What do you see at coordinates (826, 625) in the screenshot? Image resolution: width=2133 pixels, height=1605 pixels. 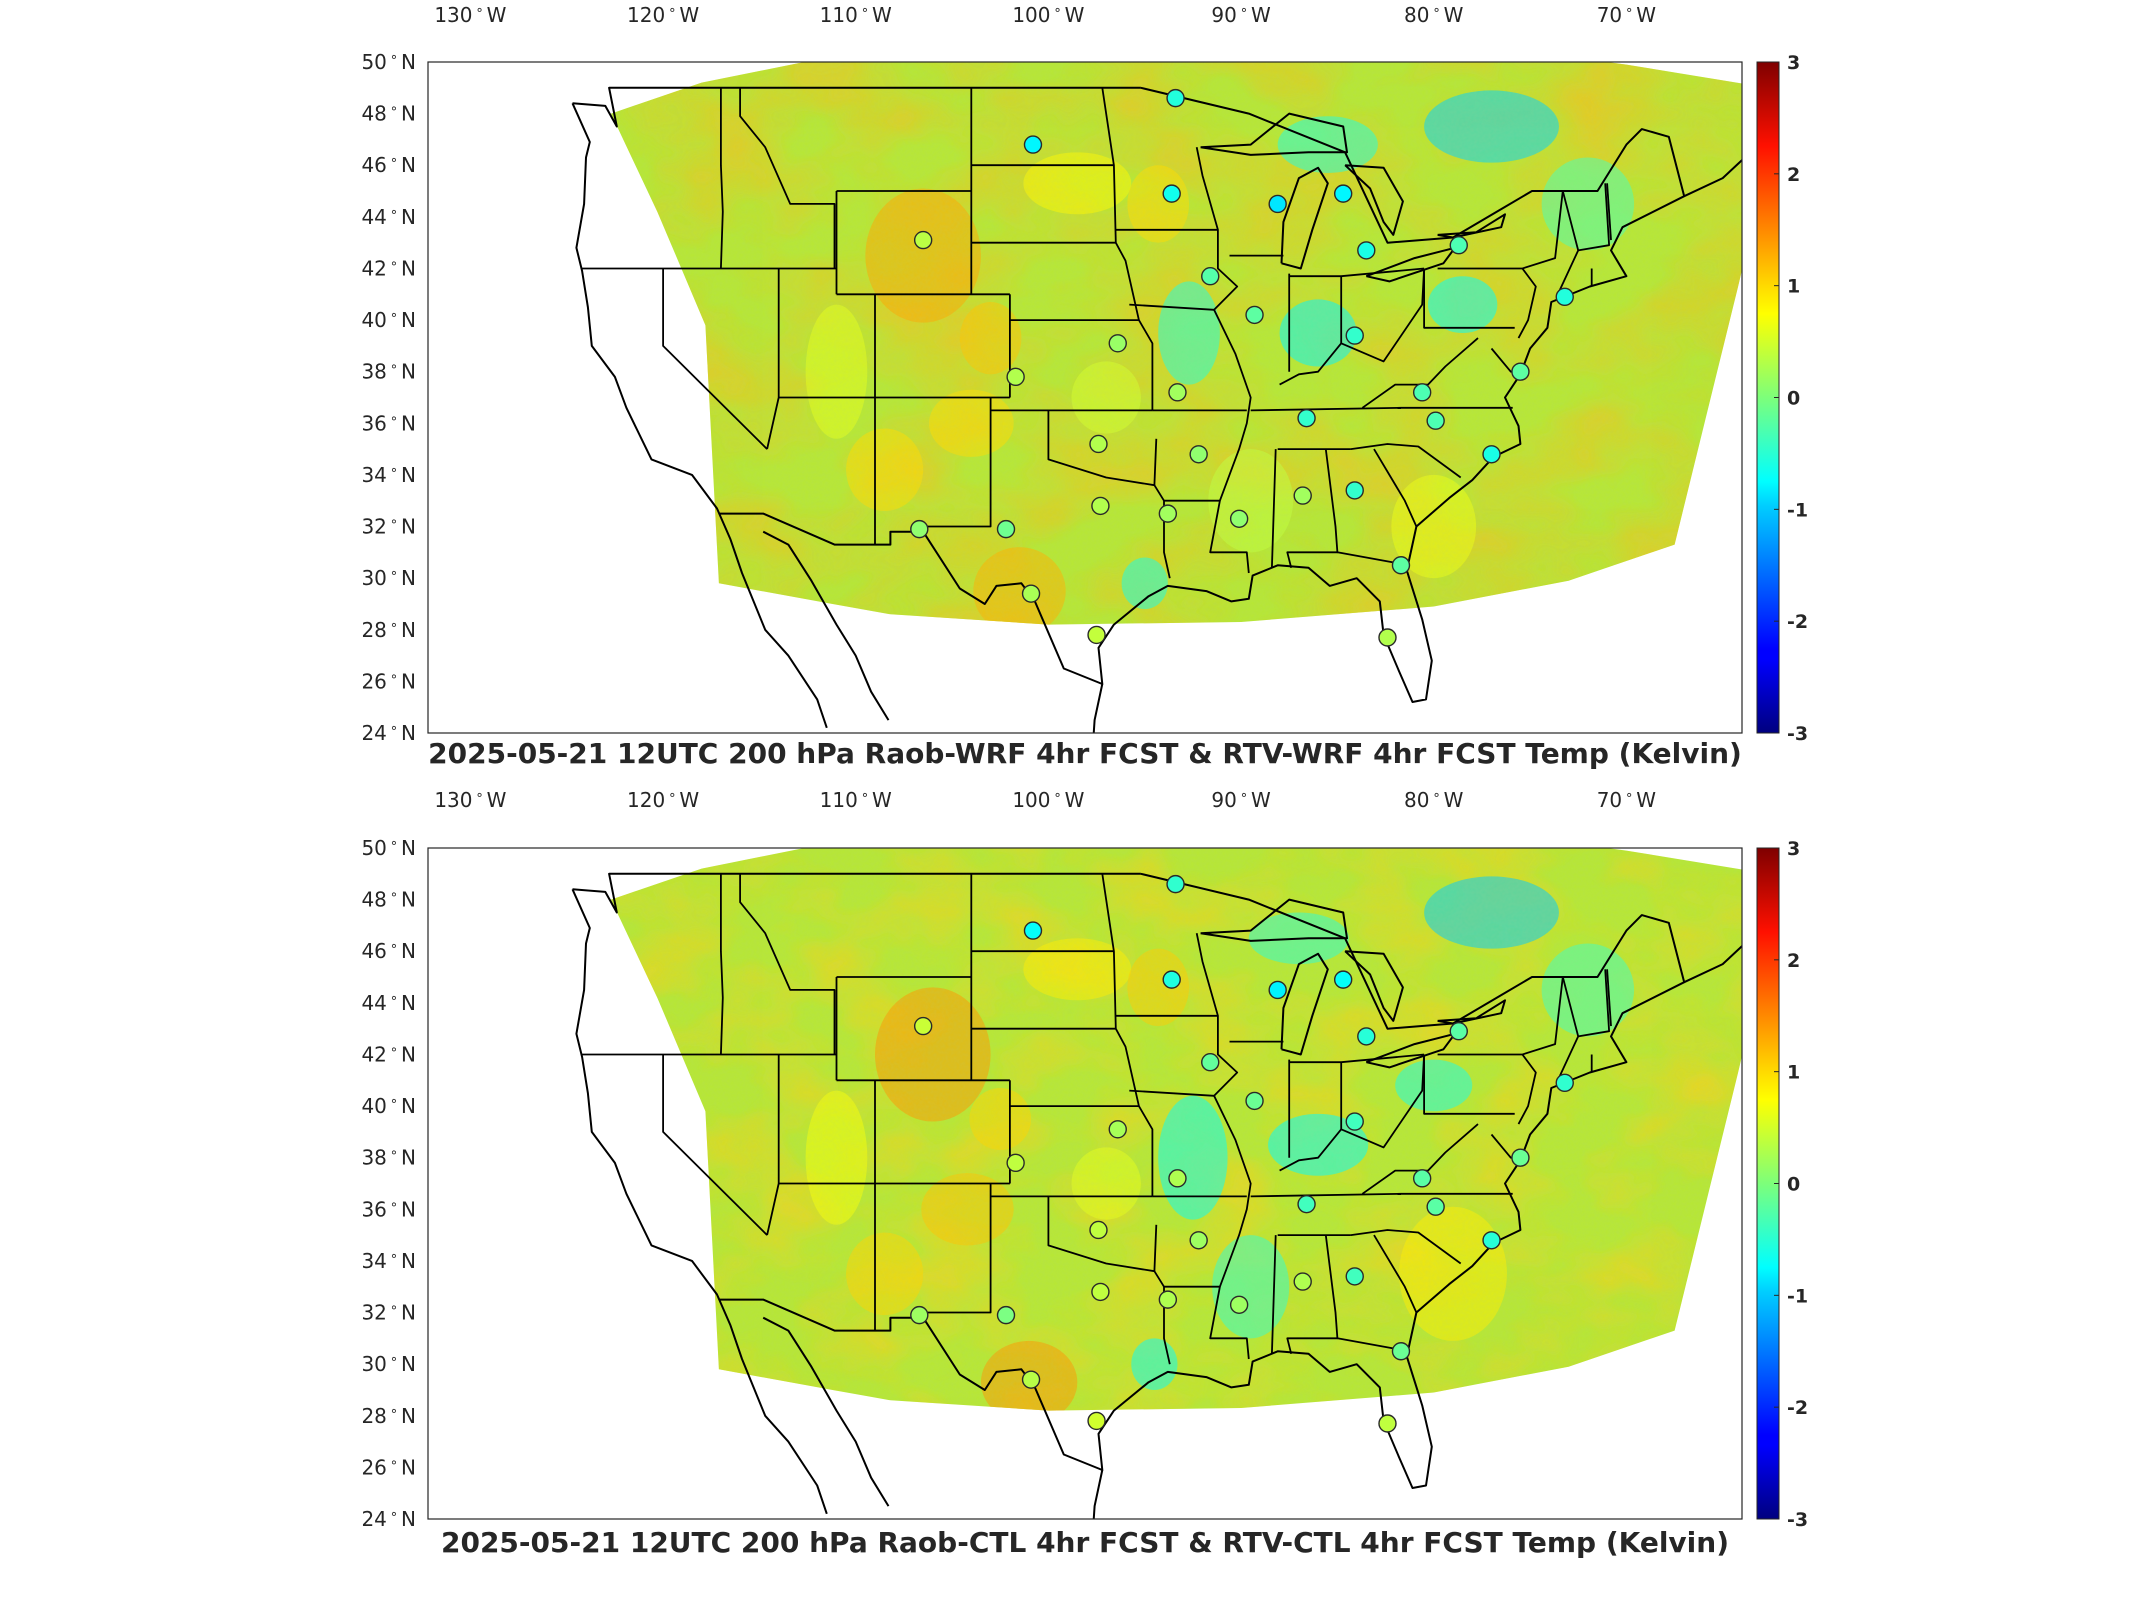 I see `gulf-of-california-coast` at bounding box center [826, 625].